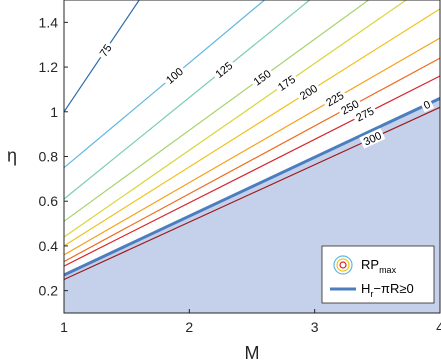 The height and width of the screenshot is (364, 441). Describe the element at coordinates (252, 353) in the screenshot. I see `x-axis-title: M` at that location.